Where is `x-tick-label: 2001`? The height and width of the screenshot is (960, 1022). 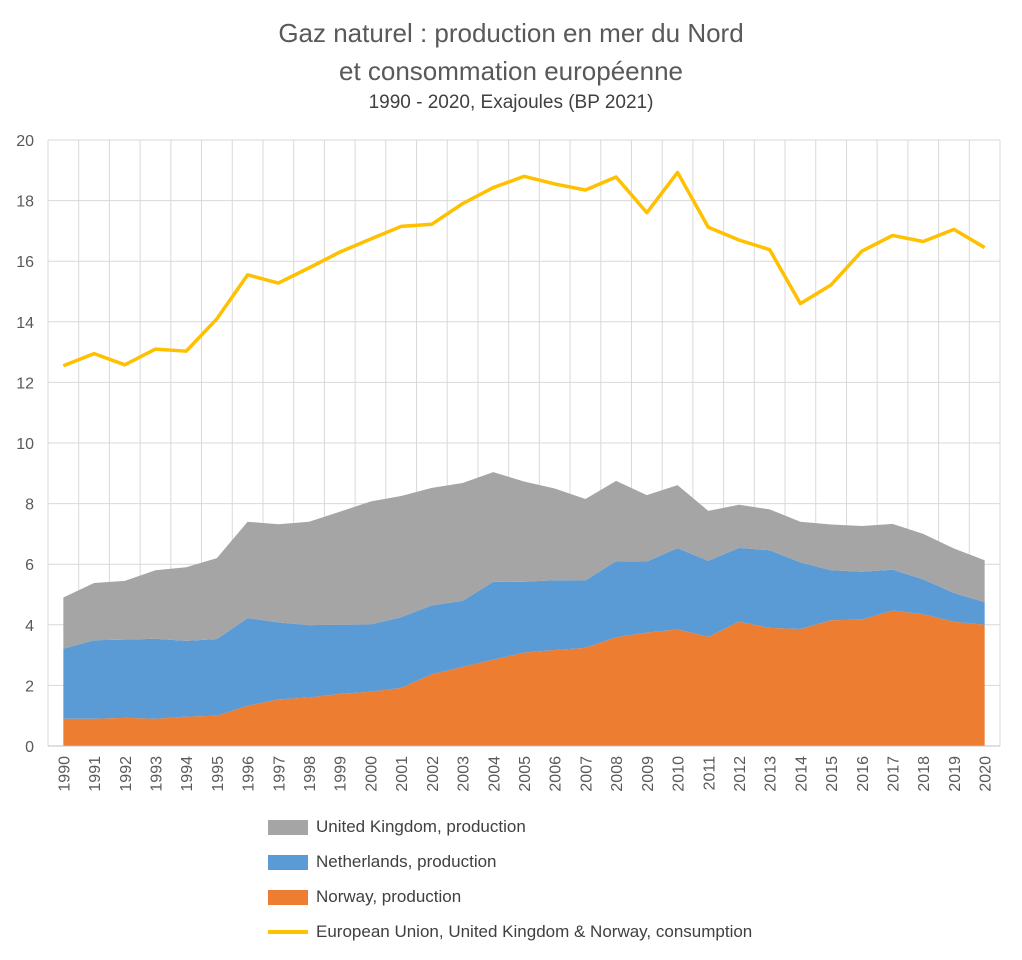
x-tick-label: 2001 is located at coordinates (402, 774).